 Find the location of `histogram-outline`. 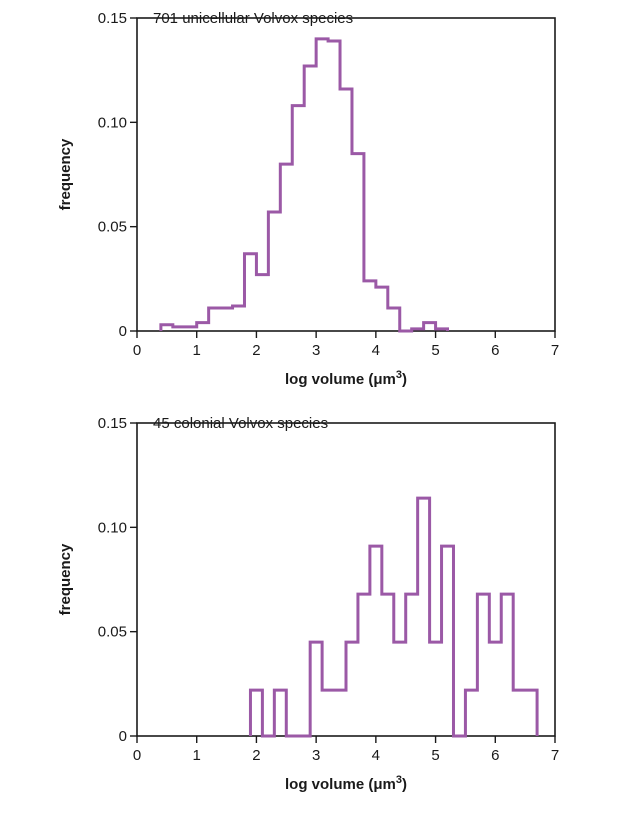

histogram-outline is located at coordinates (393, 617).